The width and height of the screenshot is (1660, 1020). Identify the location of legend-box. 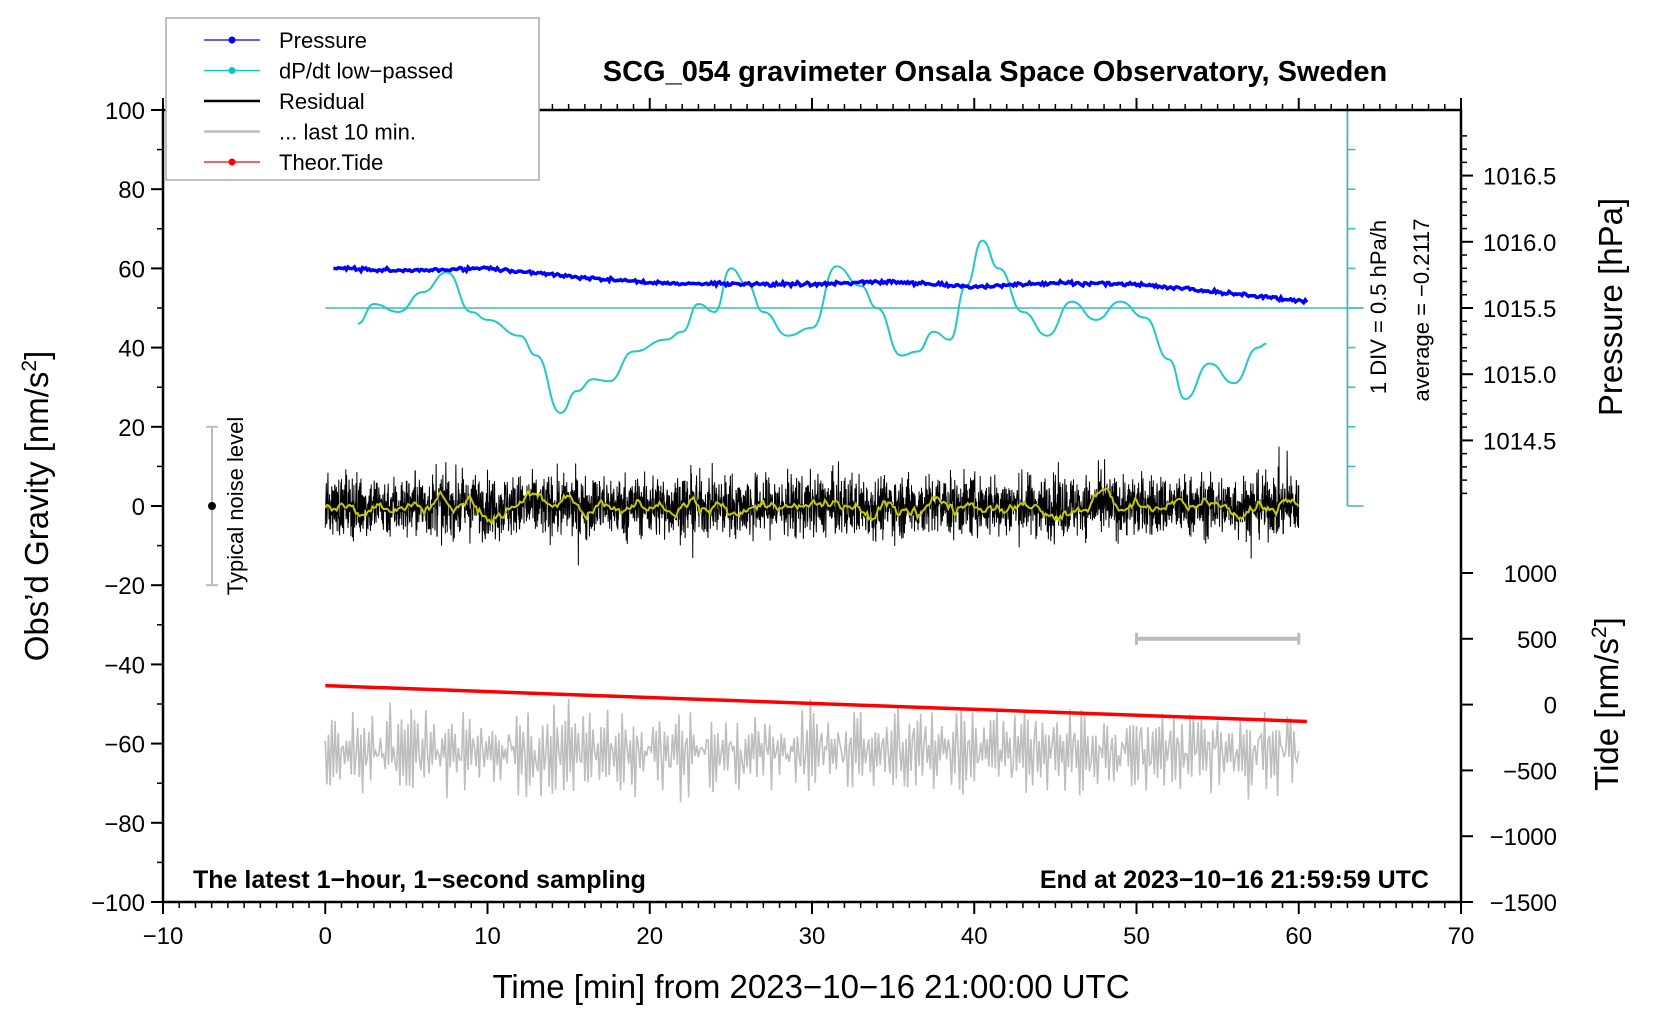
(352, 99).